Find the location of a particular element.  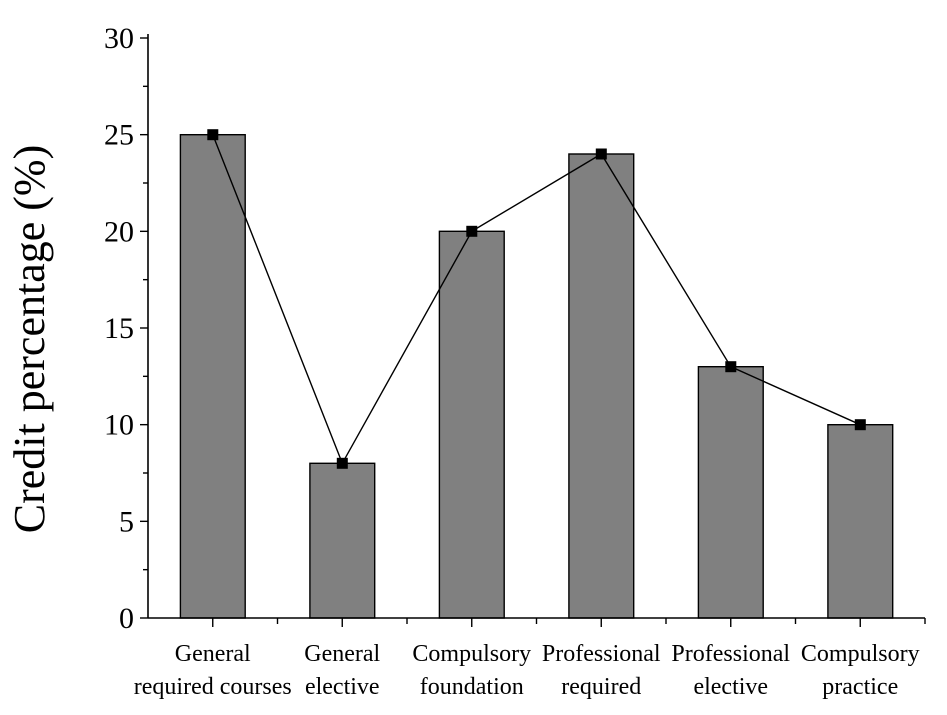

x-tick-label: Compulsory practice is located at coordinates (860, 670).